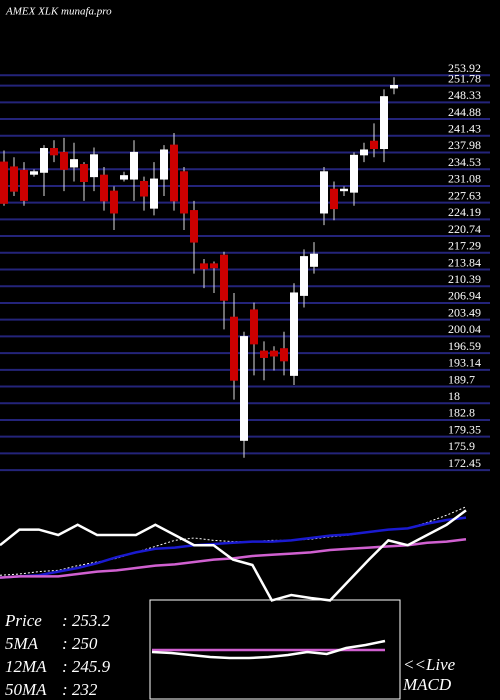 The image size is (500, 700). I want to click on y-tick-label: 203.49, so click(464, 312).